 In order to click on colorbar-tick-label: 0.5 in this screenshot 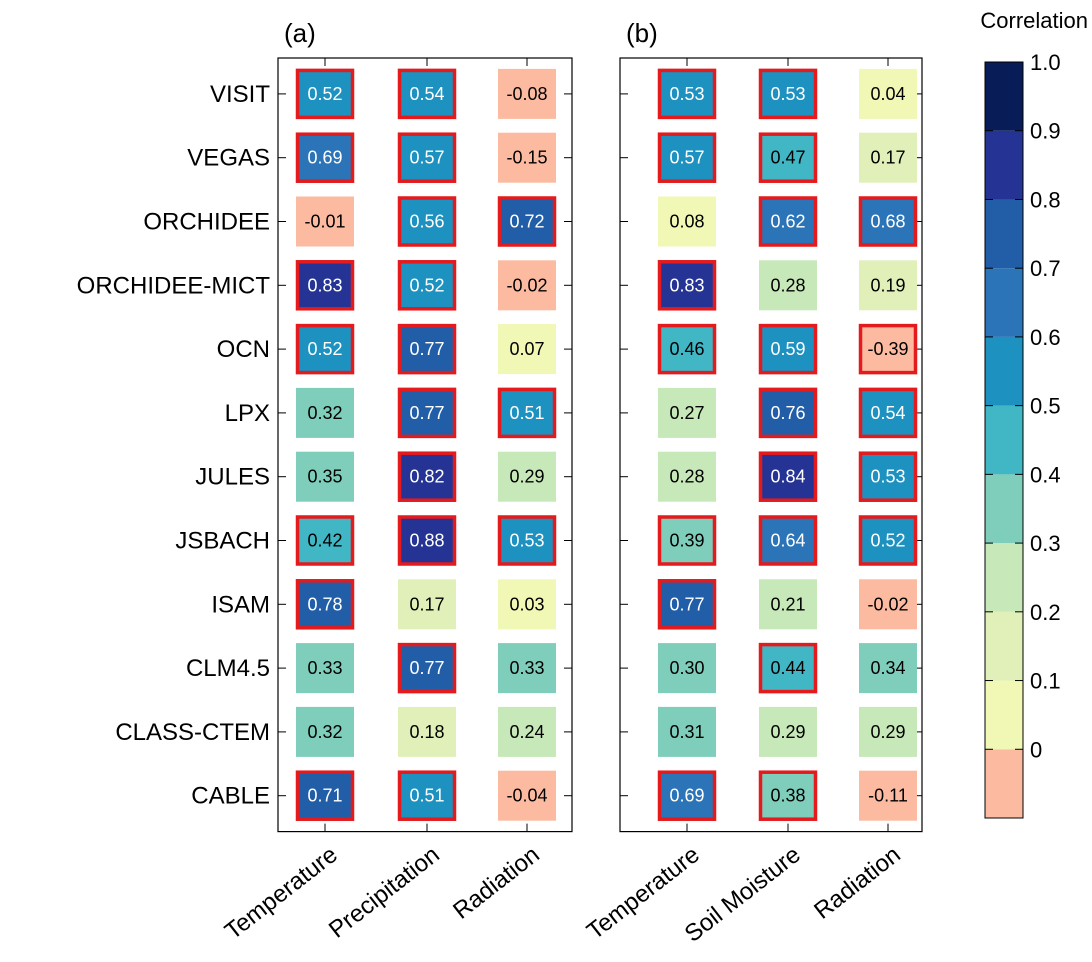, I will do `click(1045, 406)`.